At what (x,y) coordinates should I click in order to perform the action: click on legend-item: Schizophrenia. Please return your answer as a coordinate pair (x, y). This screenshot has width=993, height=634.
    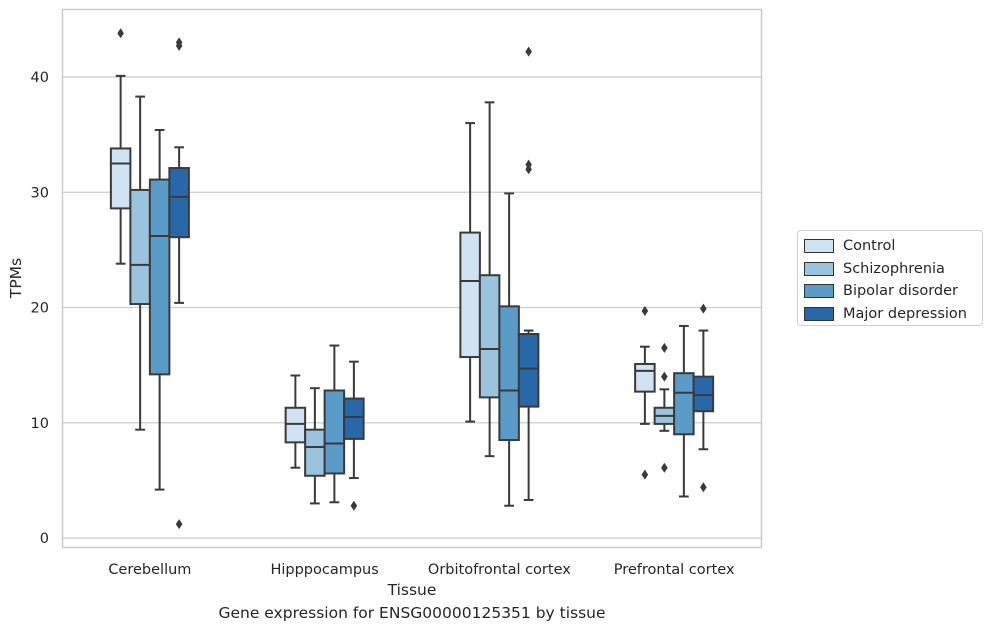
    Looking at the image, I should click on (890, 269).